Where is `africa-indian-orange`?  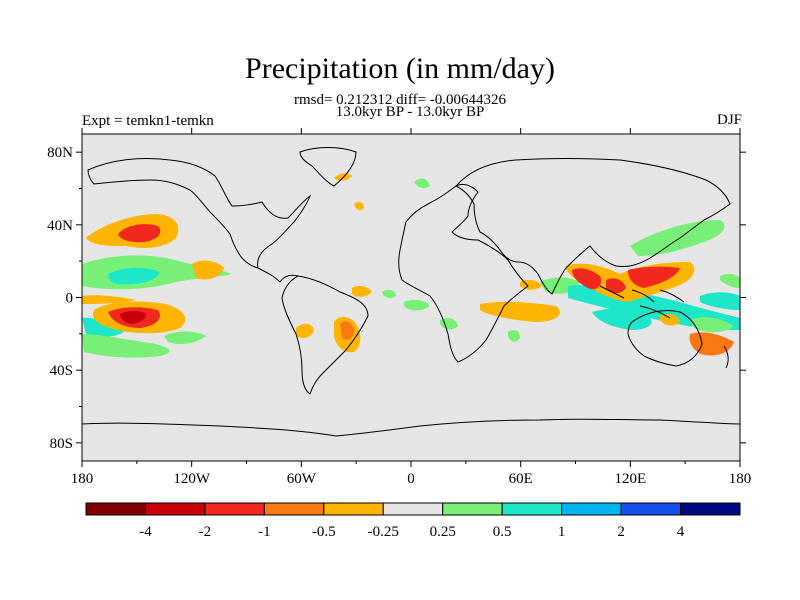
africa-indian-orange is located at coordinates (520, 311).